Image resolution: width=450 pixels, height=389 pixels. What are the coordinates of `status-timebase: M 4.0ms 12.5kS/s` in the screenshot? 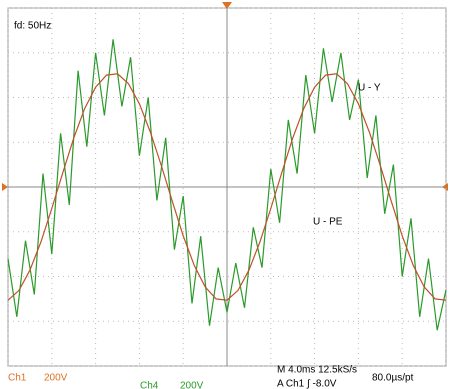 It's located at (317, 370).